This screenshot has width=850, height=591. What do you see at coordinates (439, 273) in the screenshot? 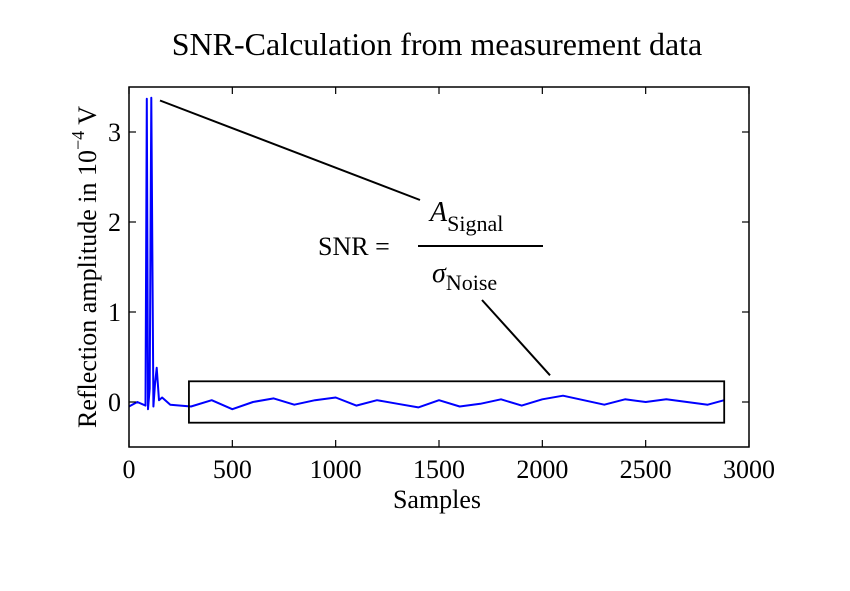
I see `formula-denominator-symbol: σ` at bounding box center [439, 273].